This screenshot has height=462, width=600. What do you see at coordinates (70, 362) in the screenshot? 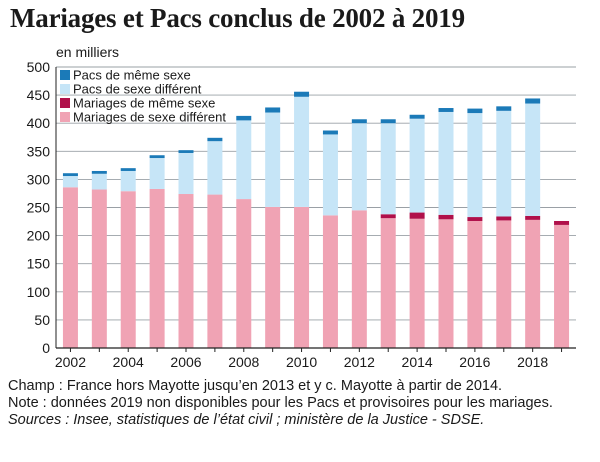
I see `x-tick-label: 2002` at bounding box center [70, 362].